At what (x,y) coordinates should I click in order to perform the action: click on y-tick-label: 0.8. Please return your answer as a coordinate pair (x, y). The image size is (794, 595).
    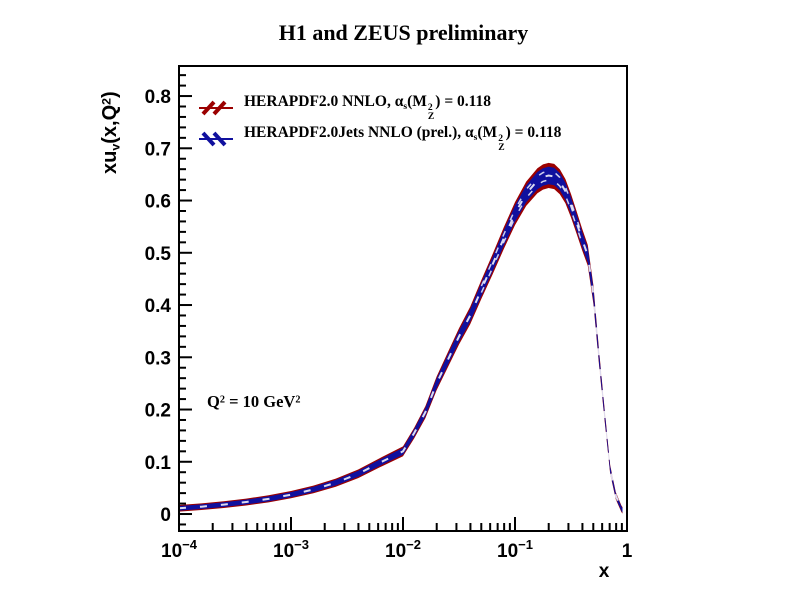
    Looking at the image, I should click on (158, 97).